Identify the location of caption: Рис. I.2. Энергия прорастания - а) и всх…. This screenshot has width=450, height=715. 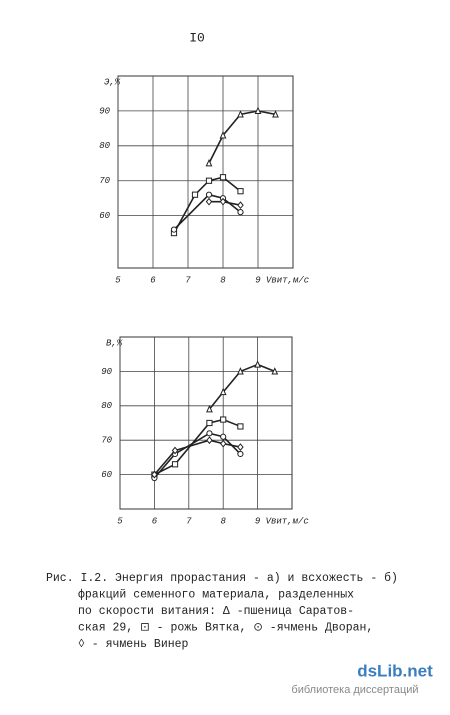
(222, 611).